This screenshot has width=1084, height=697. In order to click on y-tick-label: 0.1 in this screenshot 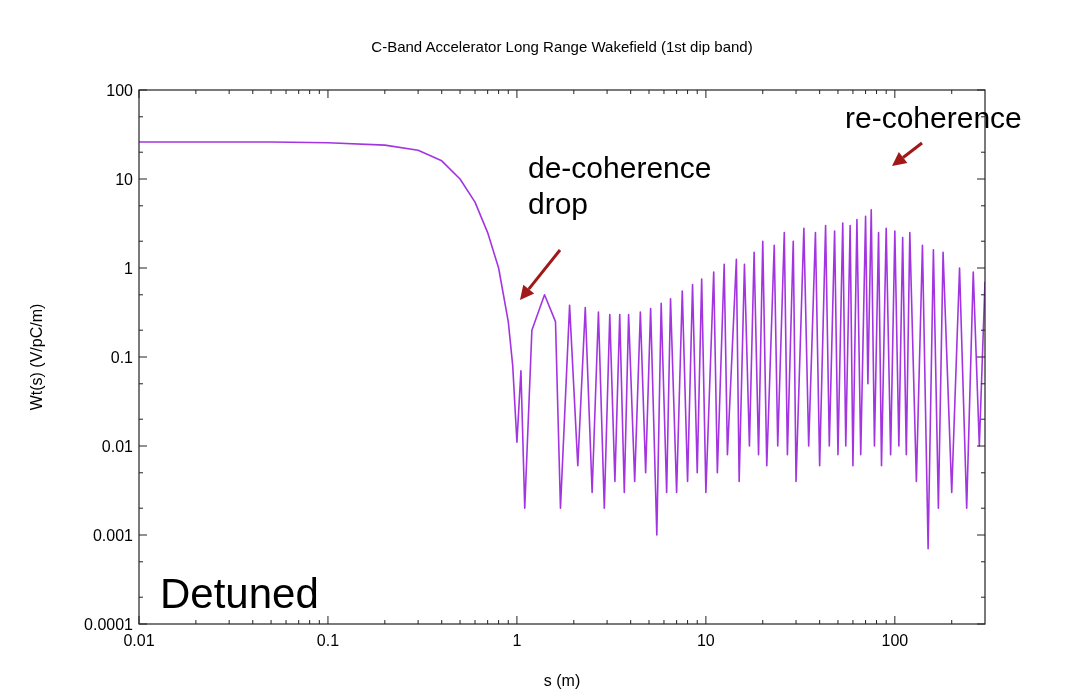, I will do `click(122, 357)`.